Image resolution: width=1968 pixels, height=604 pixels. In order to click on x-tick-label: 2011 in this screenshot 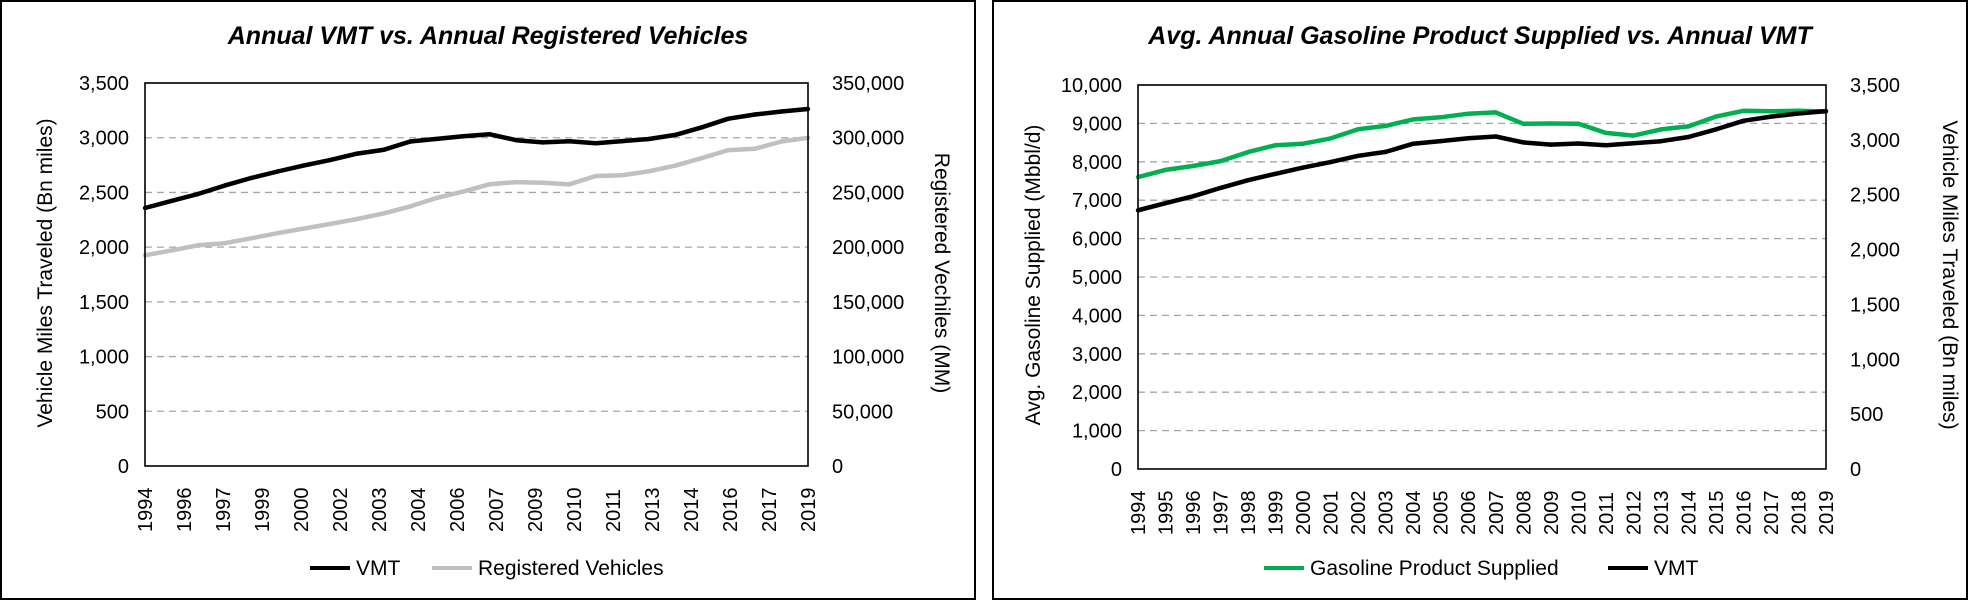, I will do `click(1607, 513)`.